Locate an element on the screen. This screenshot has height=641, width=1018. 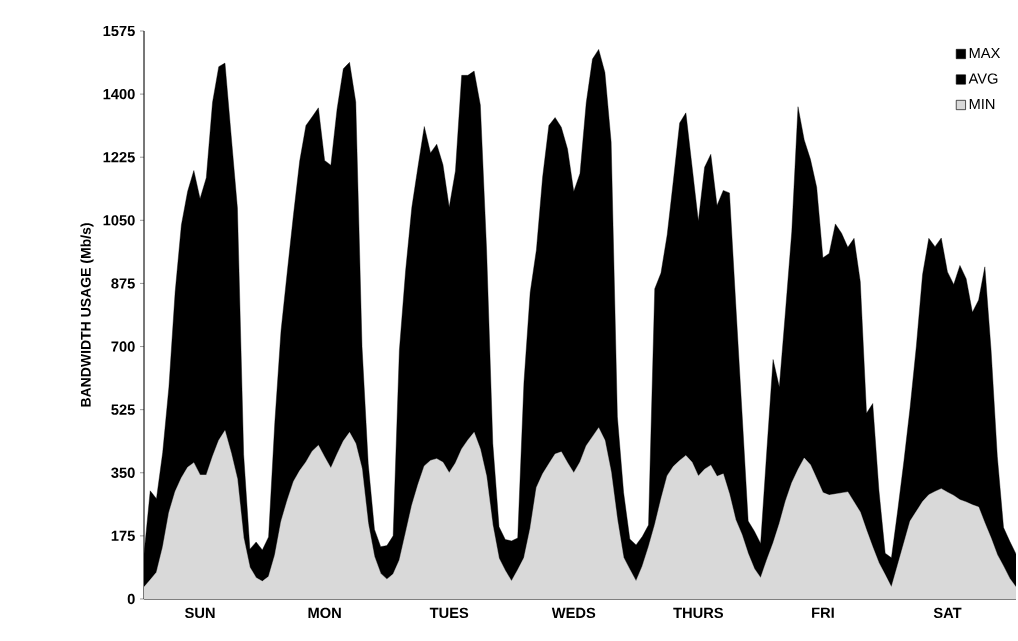
y-tick-label: 700 is located at coordinates (123, 346).